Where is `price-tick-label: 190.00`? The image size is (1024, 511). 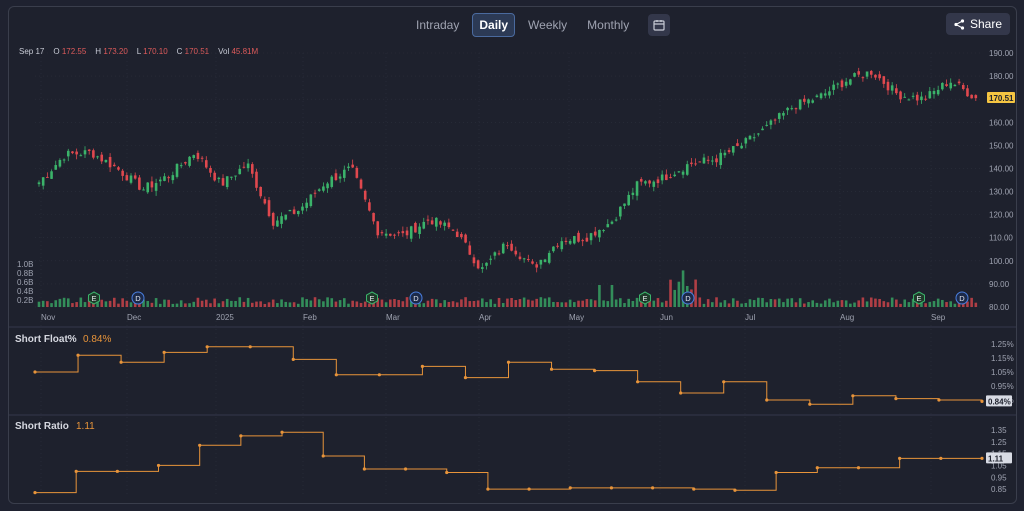
price-tick-label: 190.00 is located at coordinates (1001, 53).